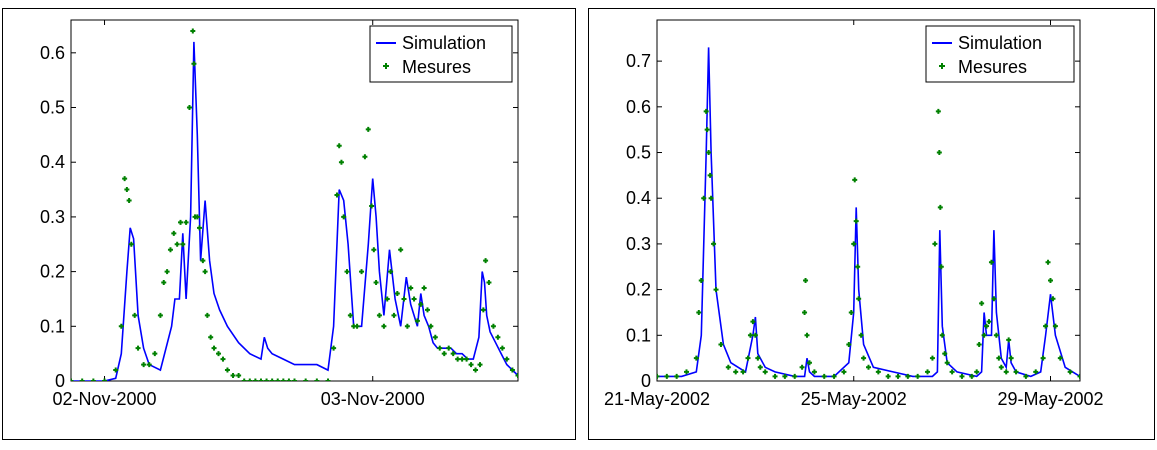 Image resolution: width=1157 pixels, height=450 pixels. I want to click on legend-box, so click(441, 54).